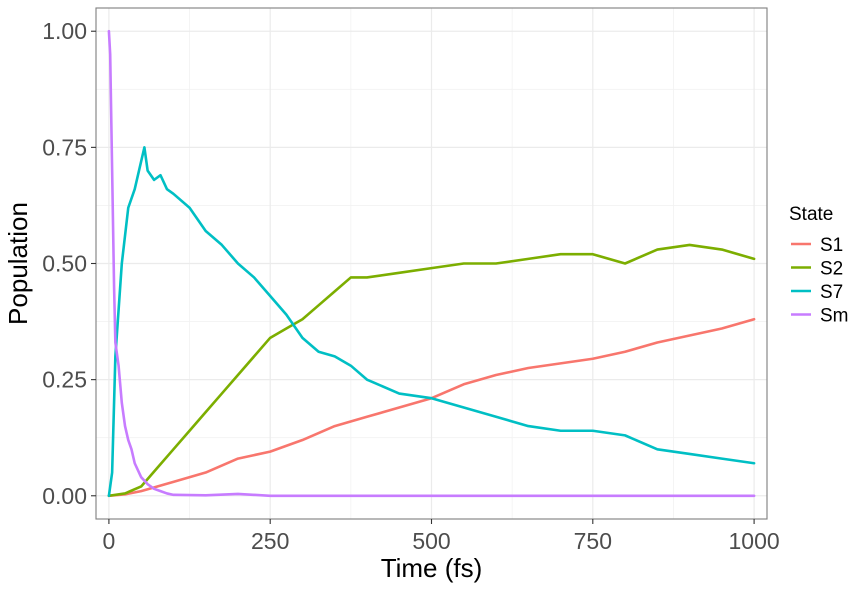  Describe the element at coordinates (831, 269) in the screenshot. I see `legend-label-s2: S2` at that location.